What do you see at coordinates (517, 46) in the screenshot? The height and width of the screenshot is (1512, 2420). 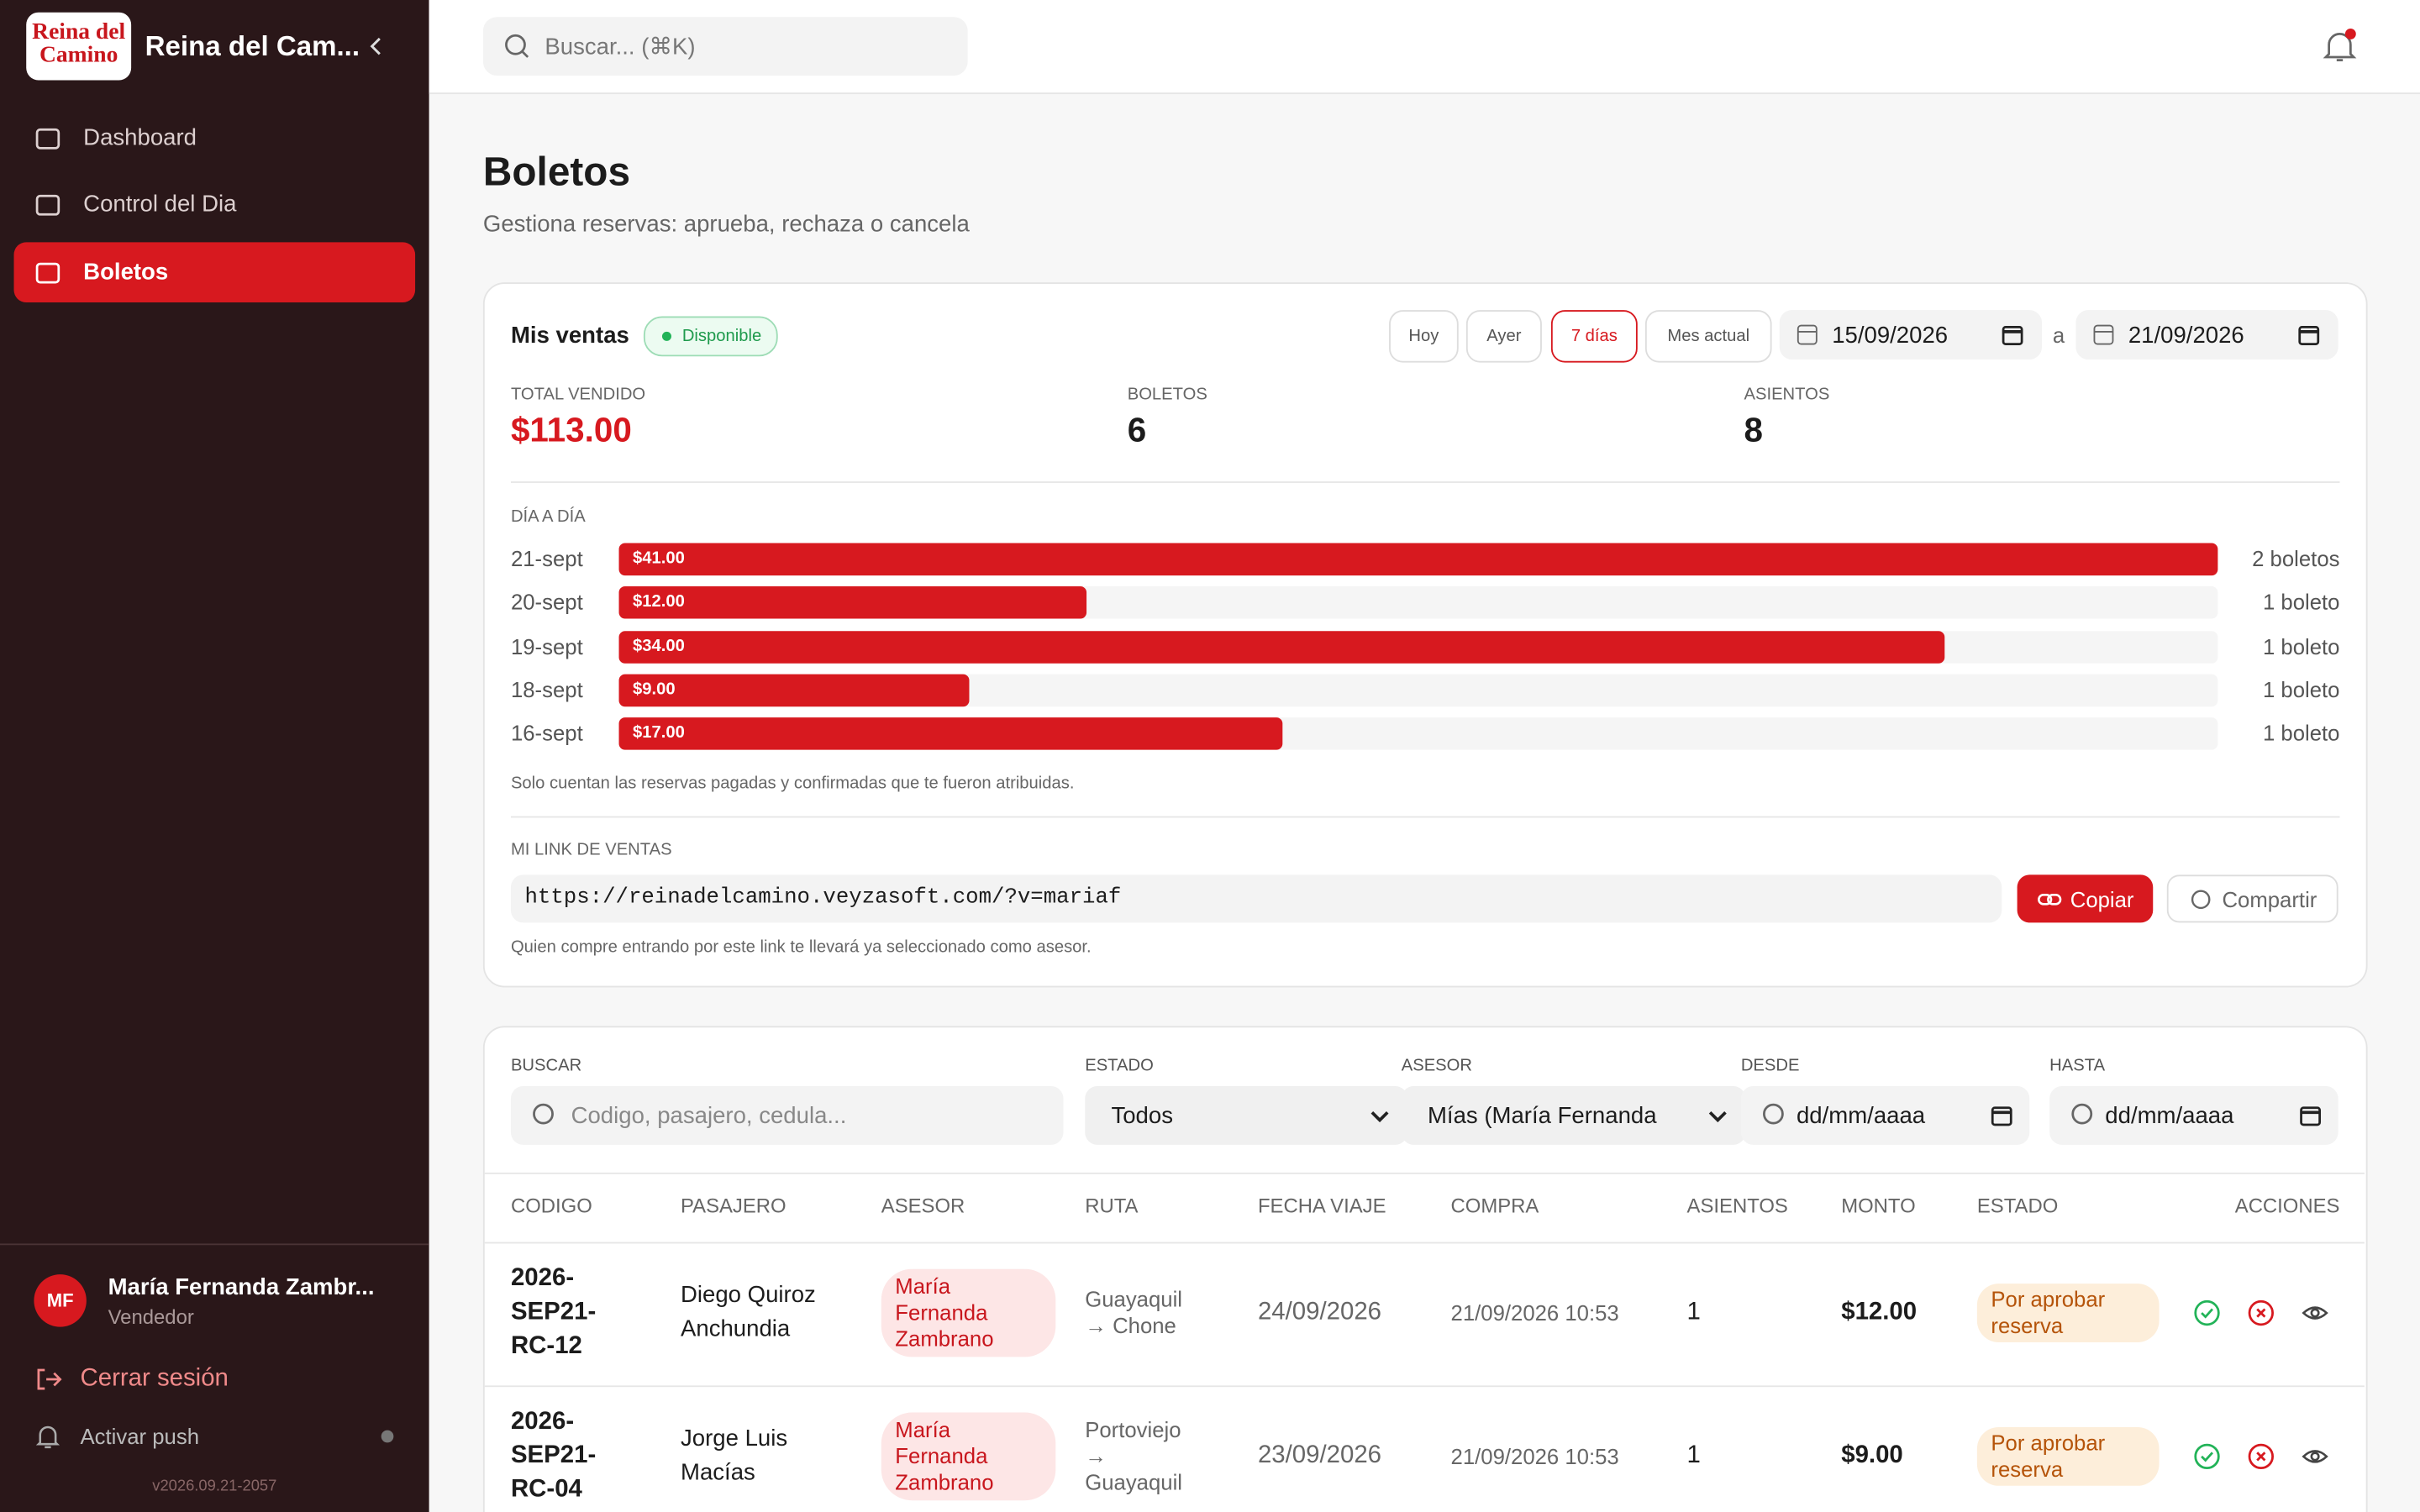 I see `search-icon` at bounding box center [517, 46].